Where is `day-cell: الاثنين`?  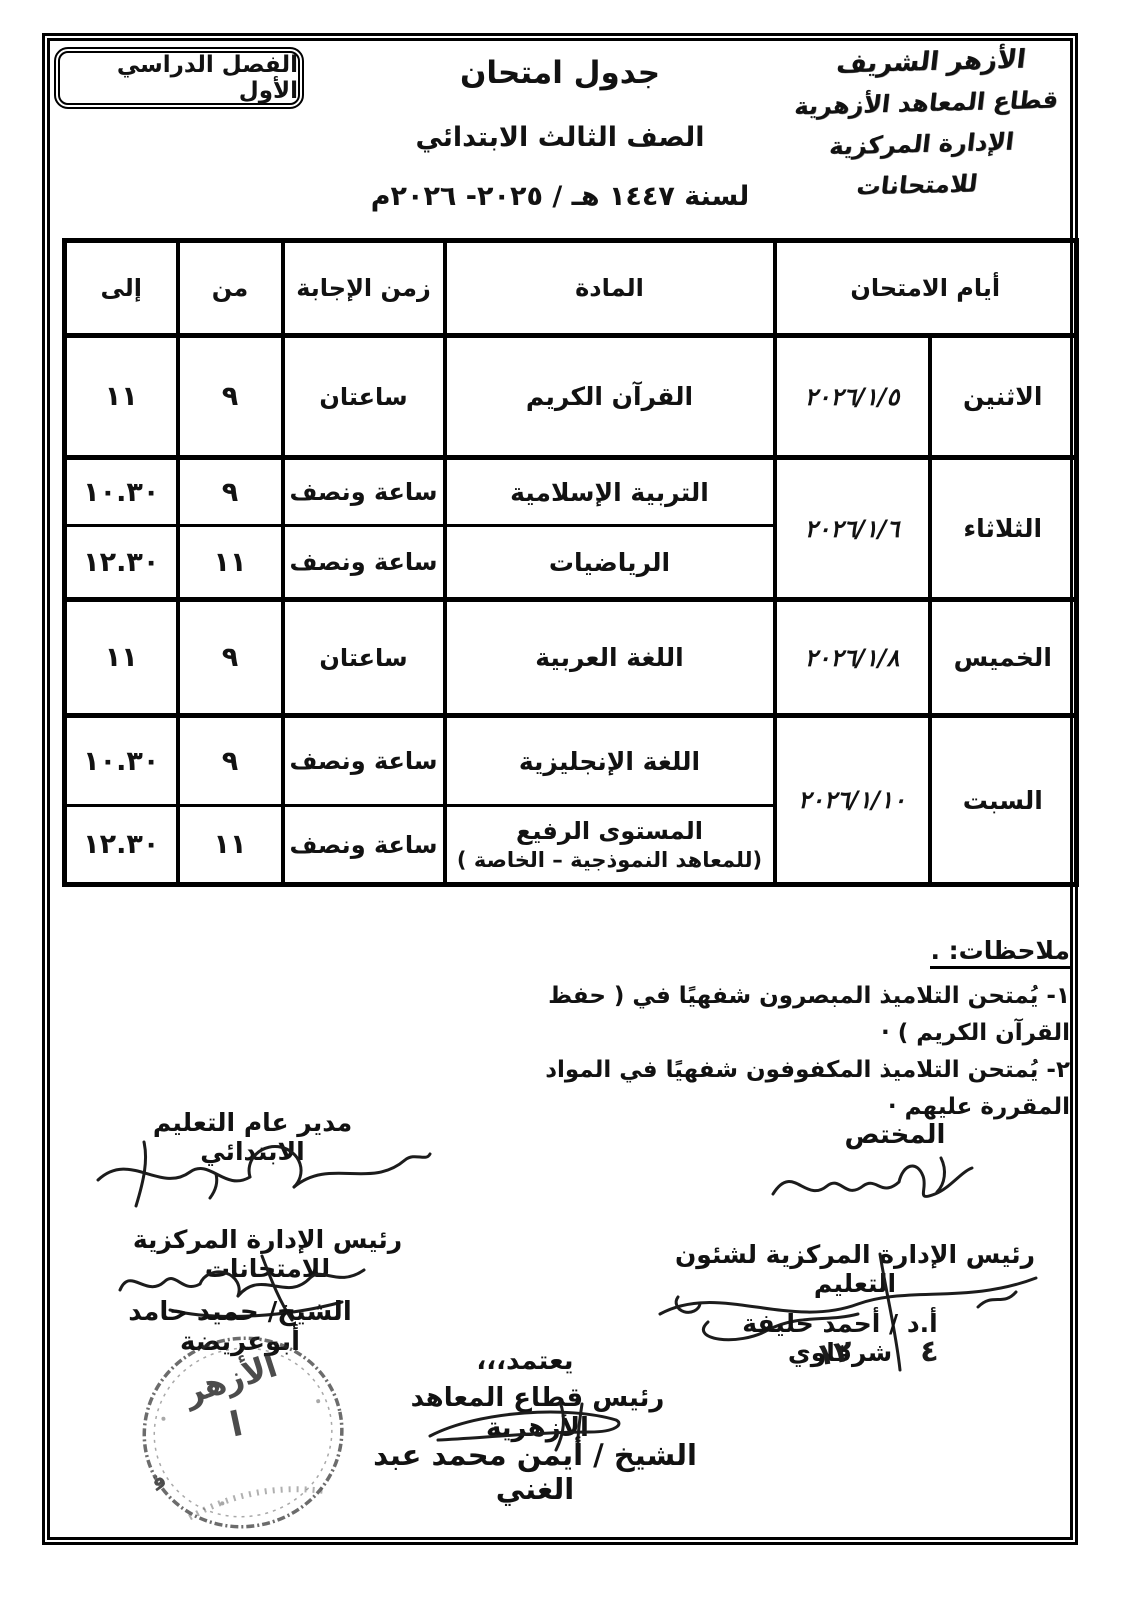 day-cell: الاثنين is located at coordinates (1003, 396).